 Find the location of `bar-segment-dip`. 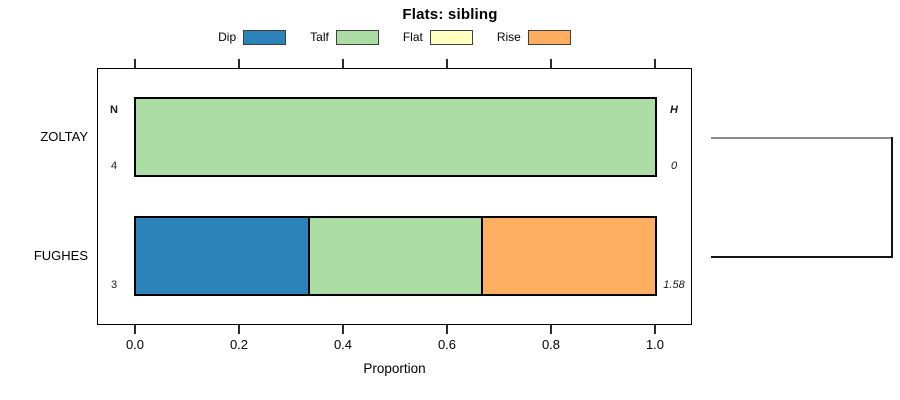

bar-segment-dip is located at coordinates (222, 256).